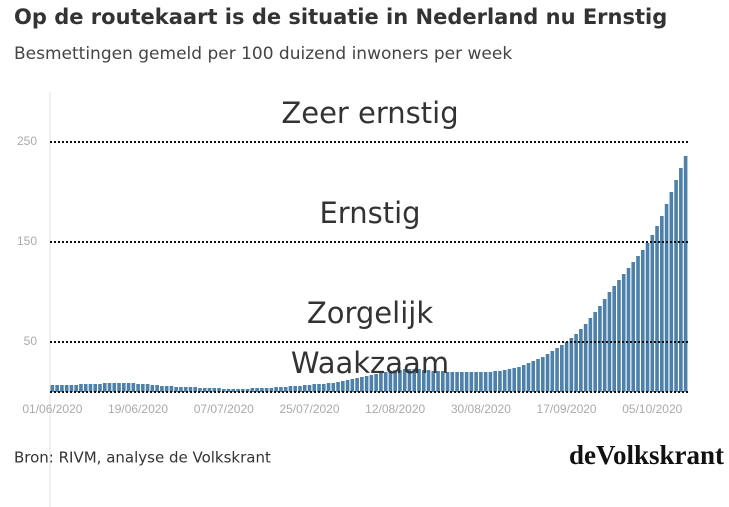 This screenshot has height=507, width=729. What do you see at coordinates (370, 363) in the screenshot?
I see `level-label: Waakzaam` at bounding box center [370, 363].